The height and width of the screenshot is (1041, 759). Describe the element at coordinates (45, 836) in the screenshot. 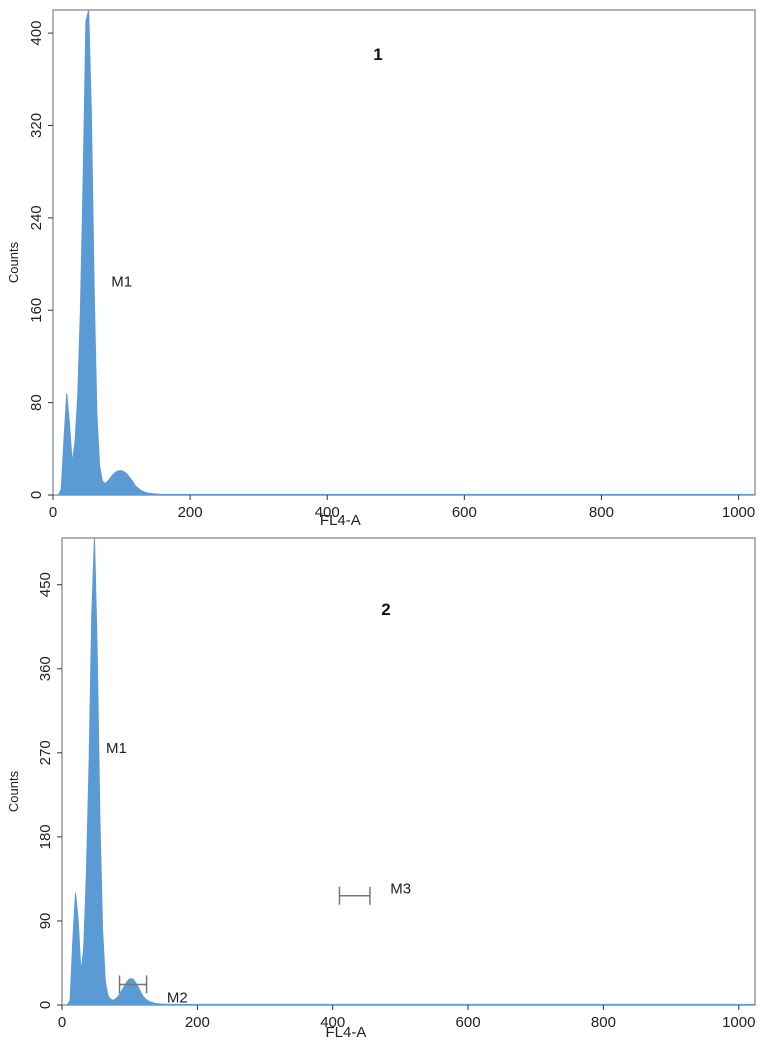

I see `y-tick-label: 180` at that location.